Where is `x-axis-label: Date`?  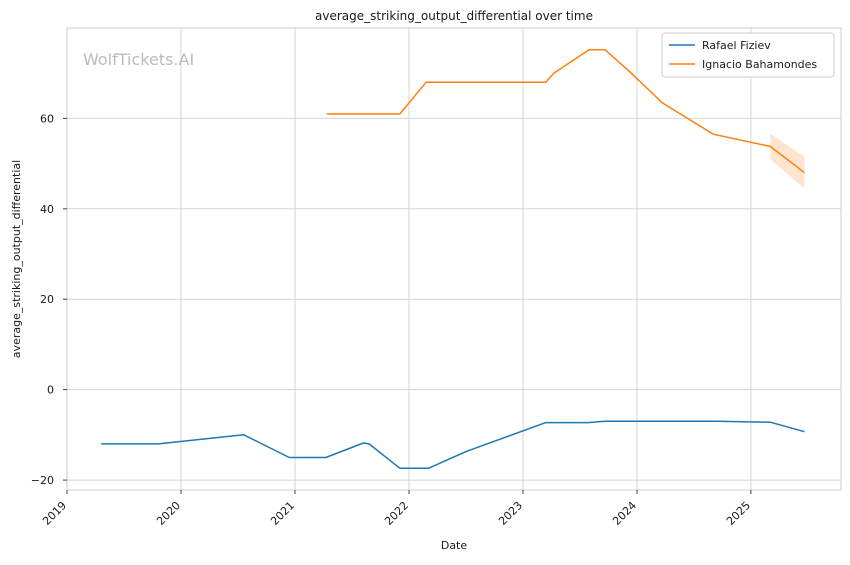
x-axis-label: Date is located at coordinates (454, 545).